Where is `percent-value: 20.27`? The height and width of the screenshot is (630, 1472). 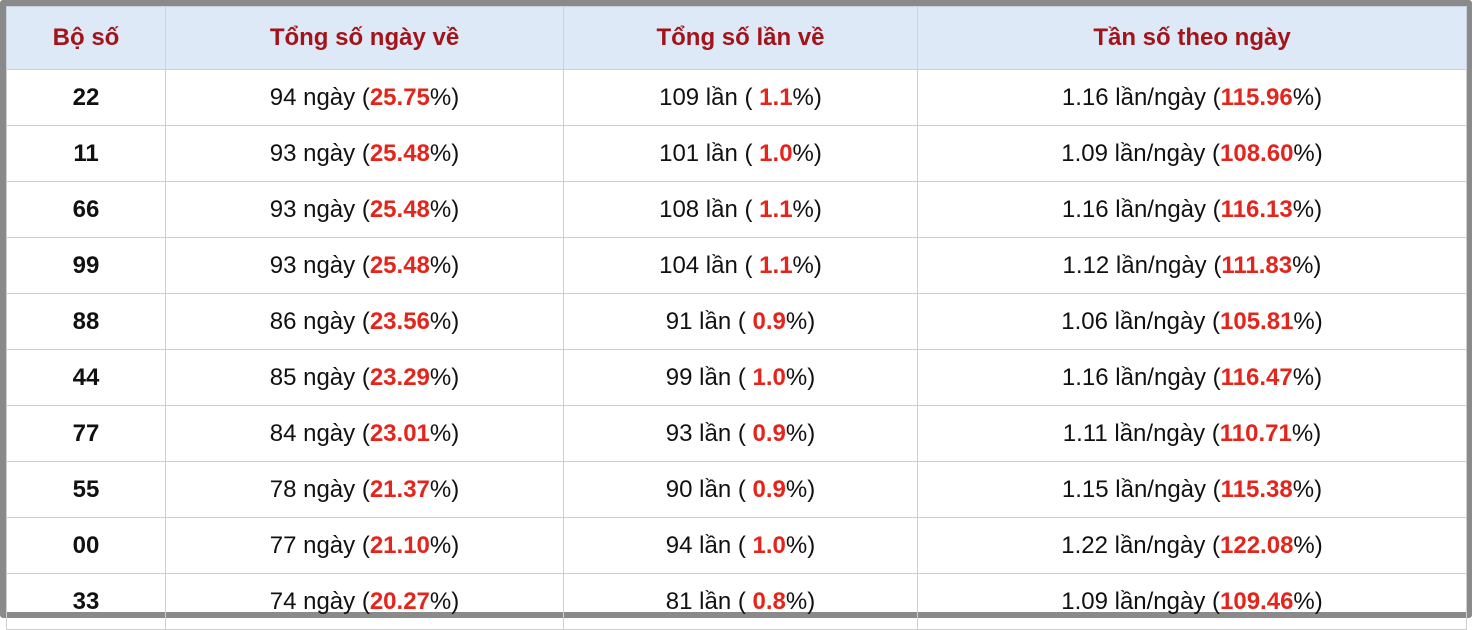 percent-value: 20.27 is located at coordinates (399, 601).